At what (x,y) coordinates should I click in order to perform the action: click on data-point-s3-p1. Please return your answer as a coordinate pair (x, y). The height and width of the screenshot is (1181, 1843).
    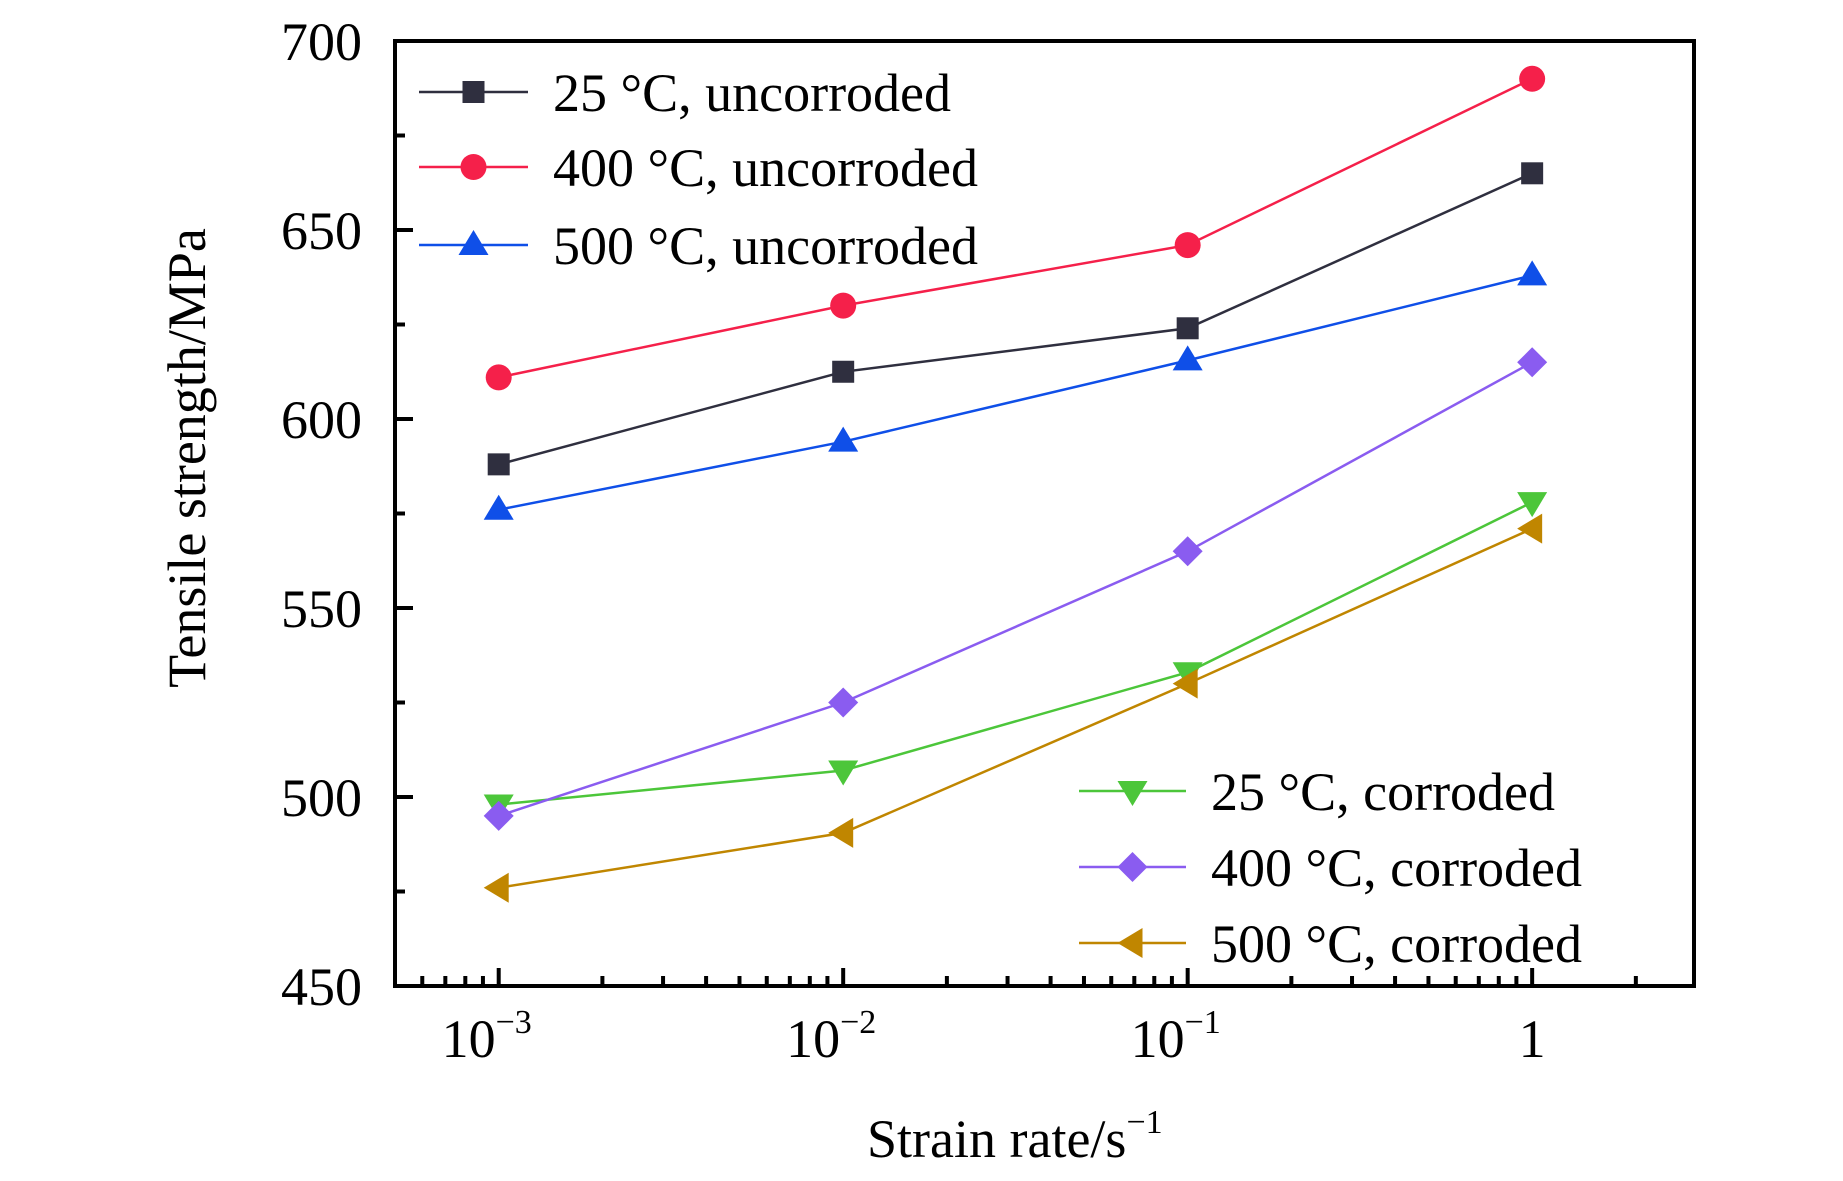
    Looking at the image, I should click on (843, 773).